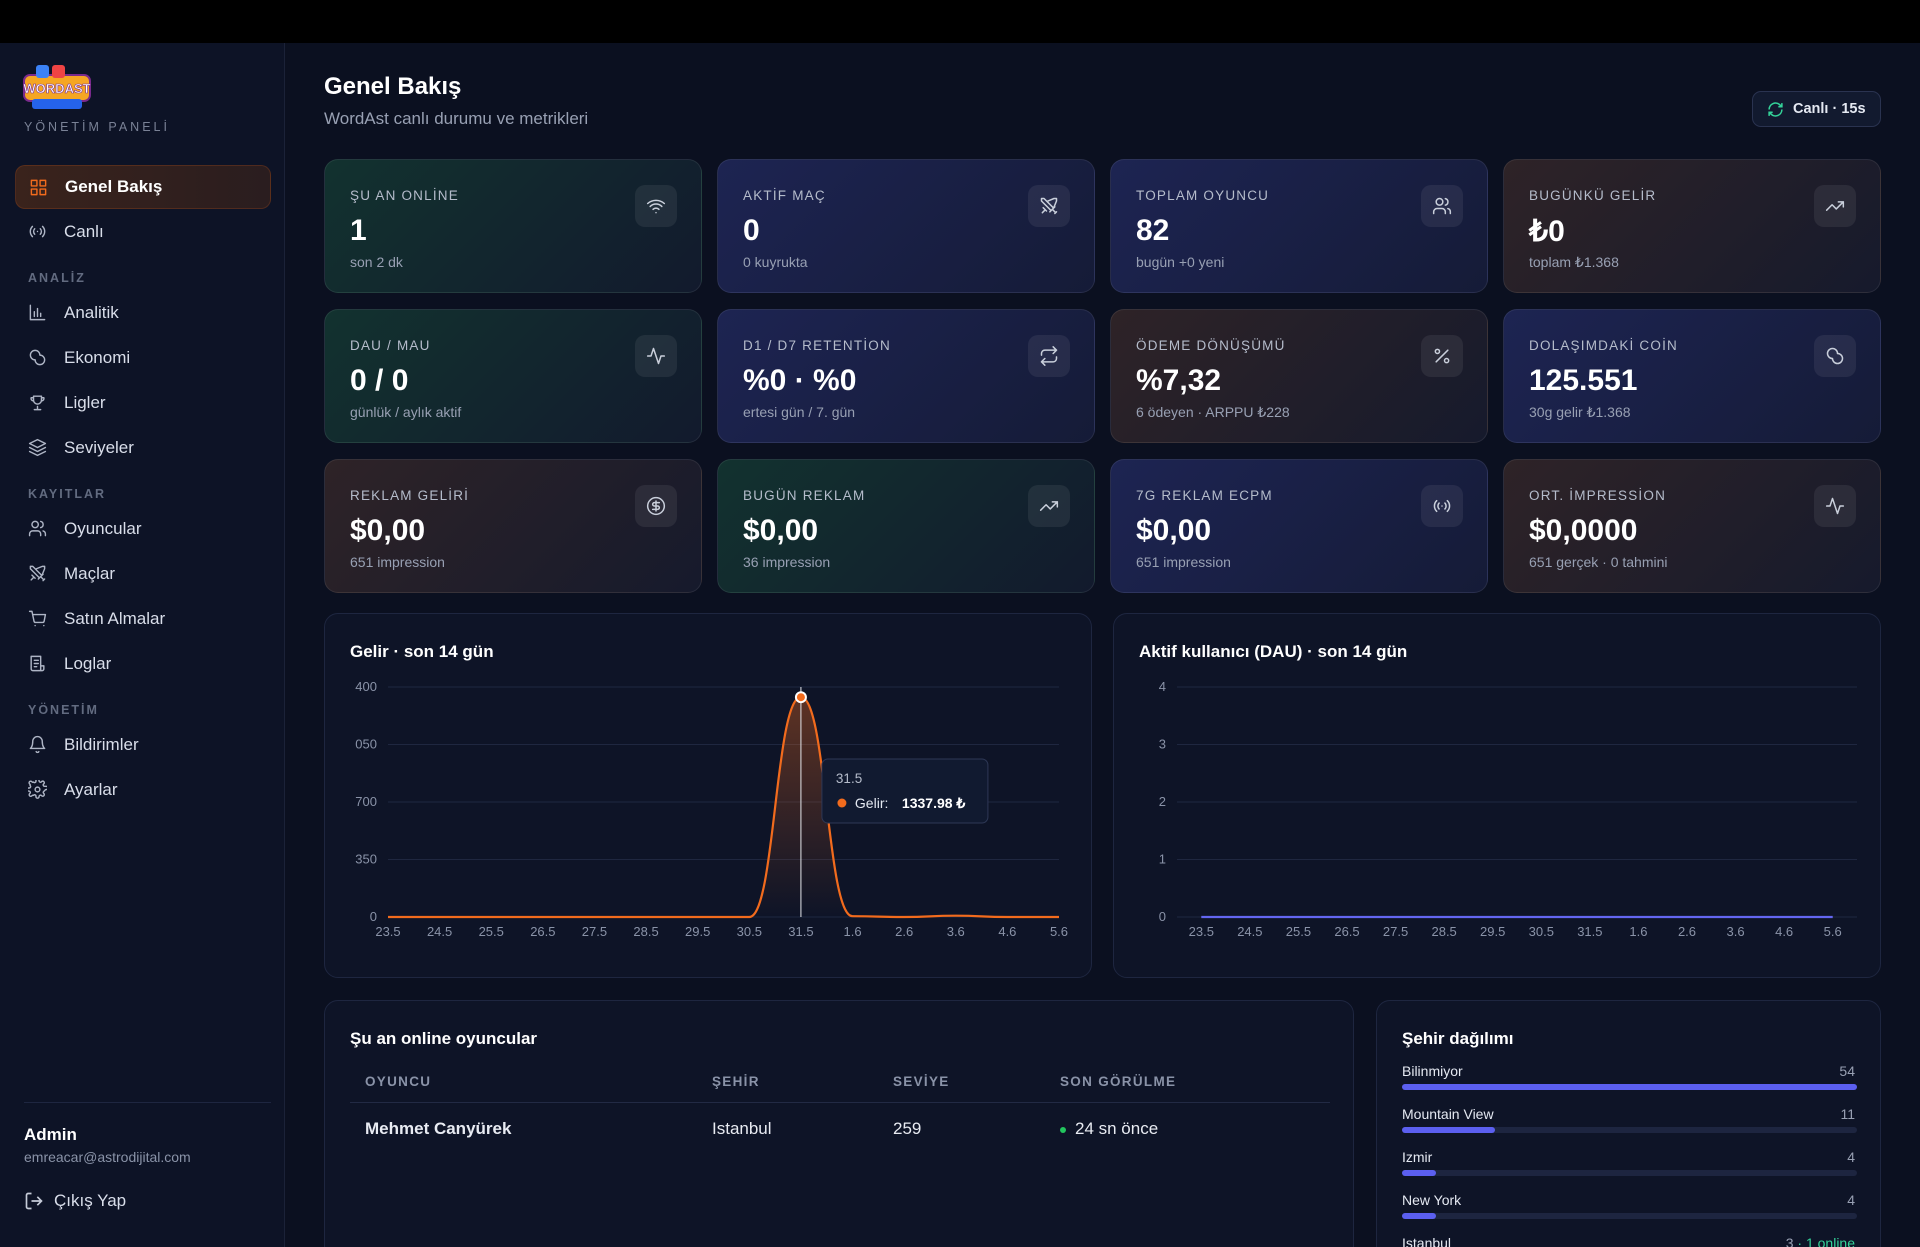 Image resolution: width=1920 pixels, height=1247 pixels. What do you see at coordinates (67, 494) in the screenshot?
I see `nav-section-title: KAYITLAR` at bounding box center [67, 494].